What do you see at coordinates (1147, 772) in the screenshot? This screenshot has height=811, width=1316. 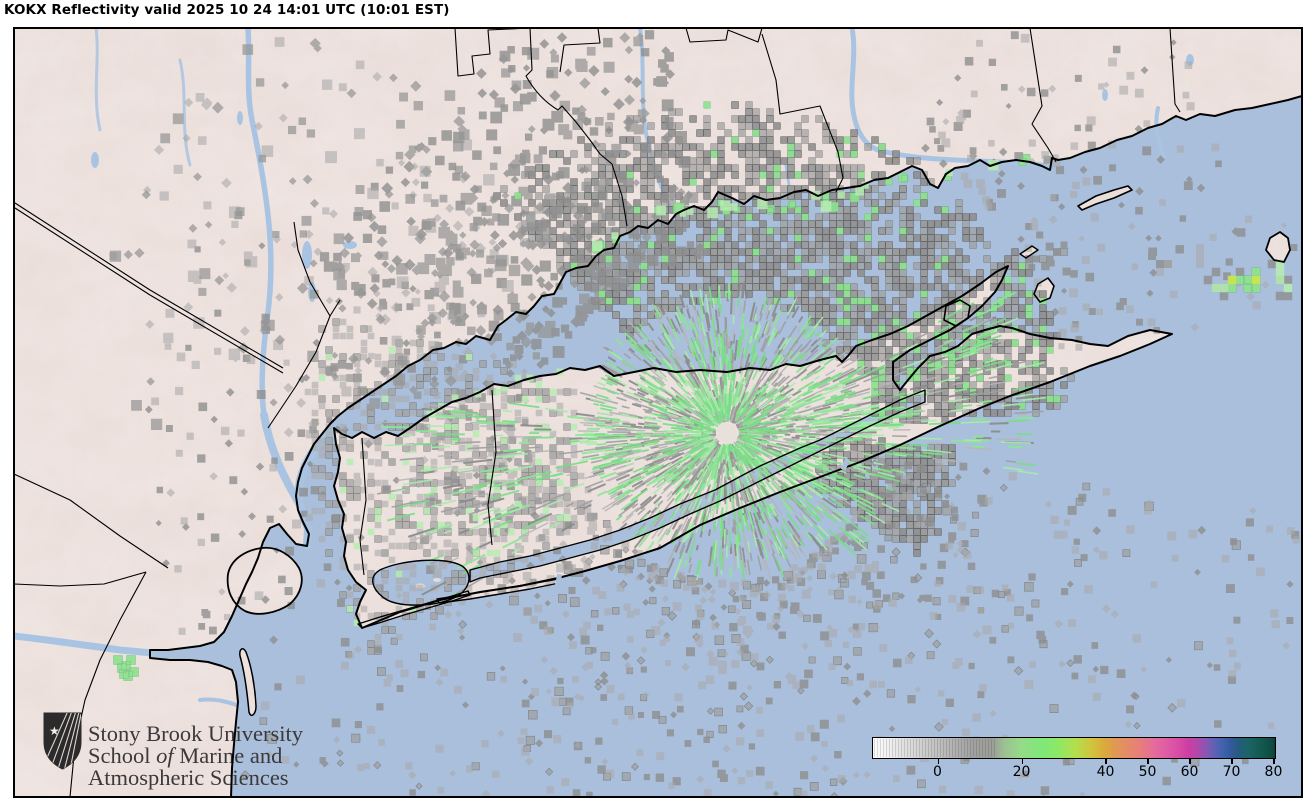 I see `colorbar-tick-label: 50` at bounding box center [1147, 772].